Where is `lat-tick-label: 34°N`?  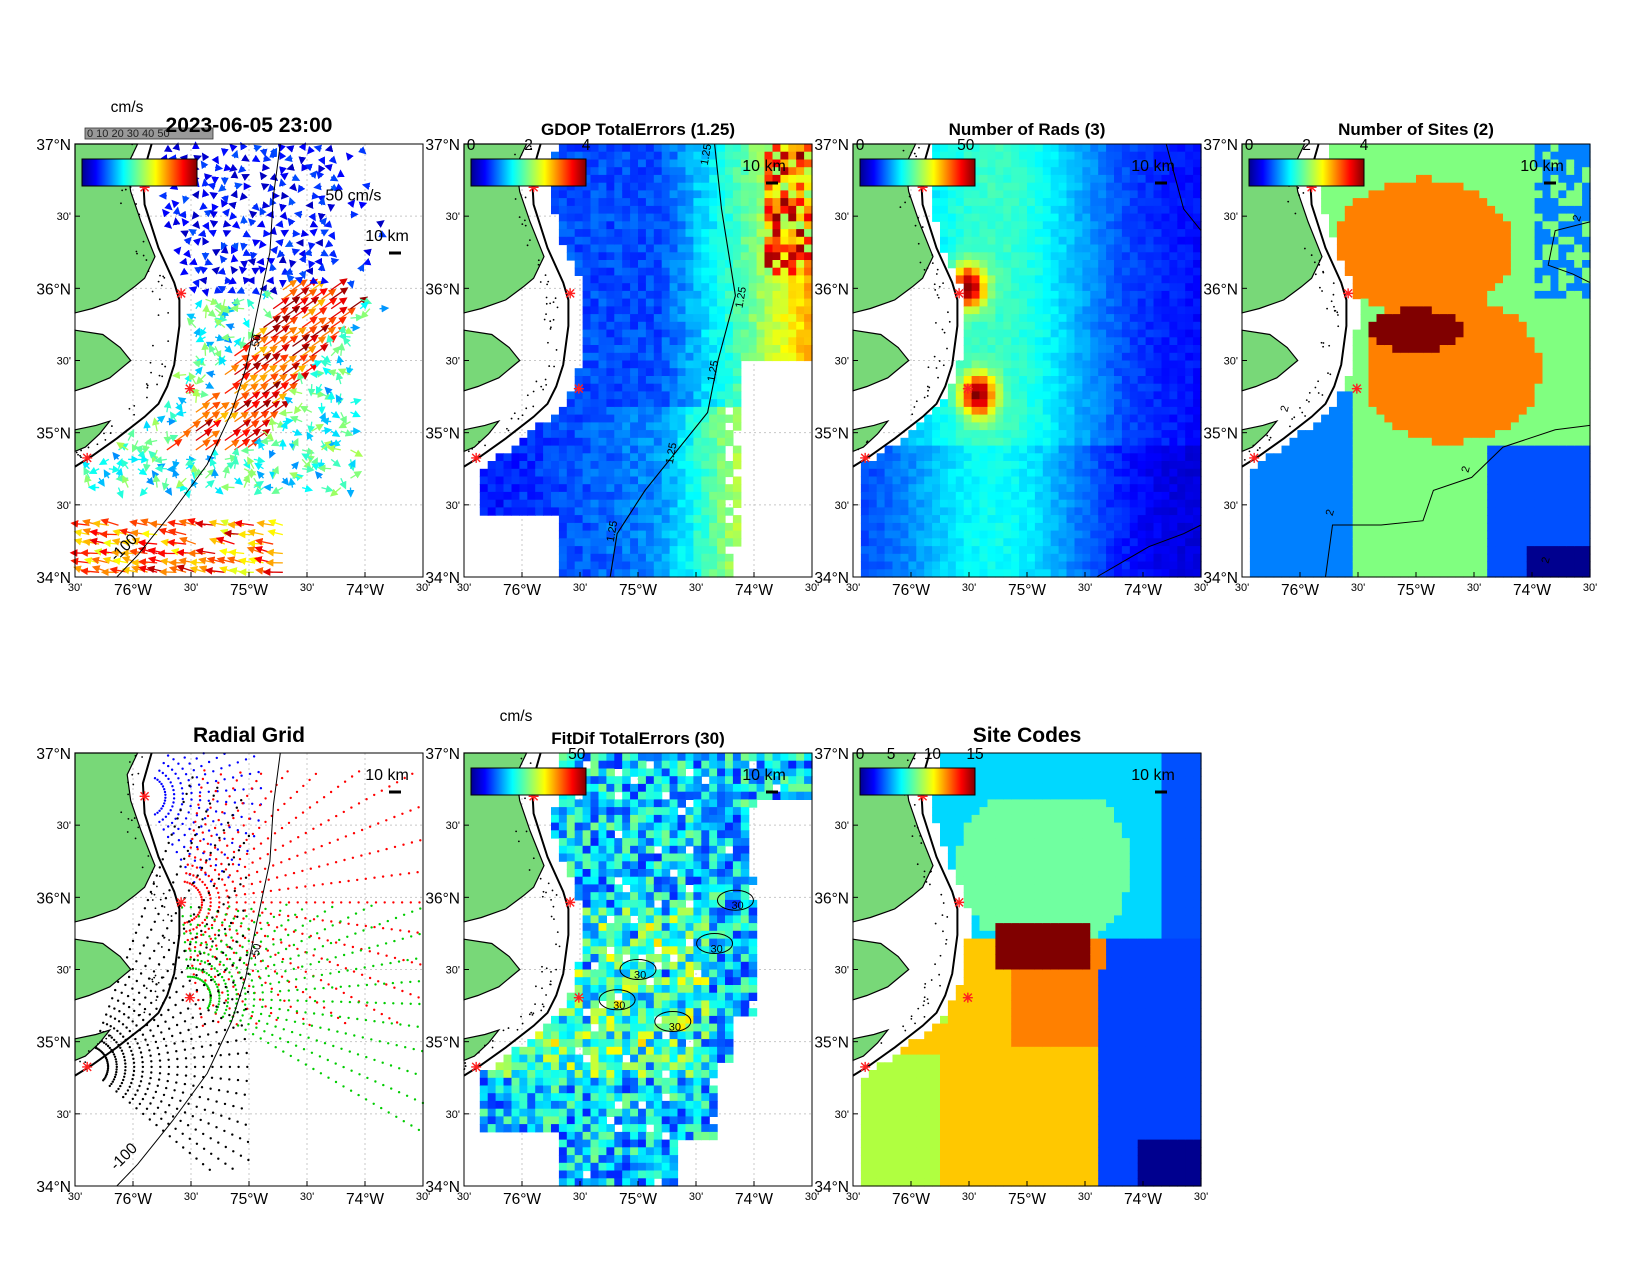 lat-tick-label: 34°N is located at coordinates (53, 578).